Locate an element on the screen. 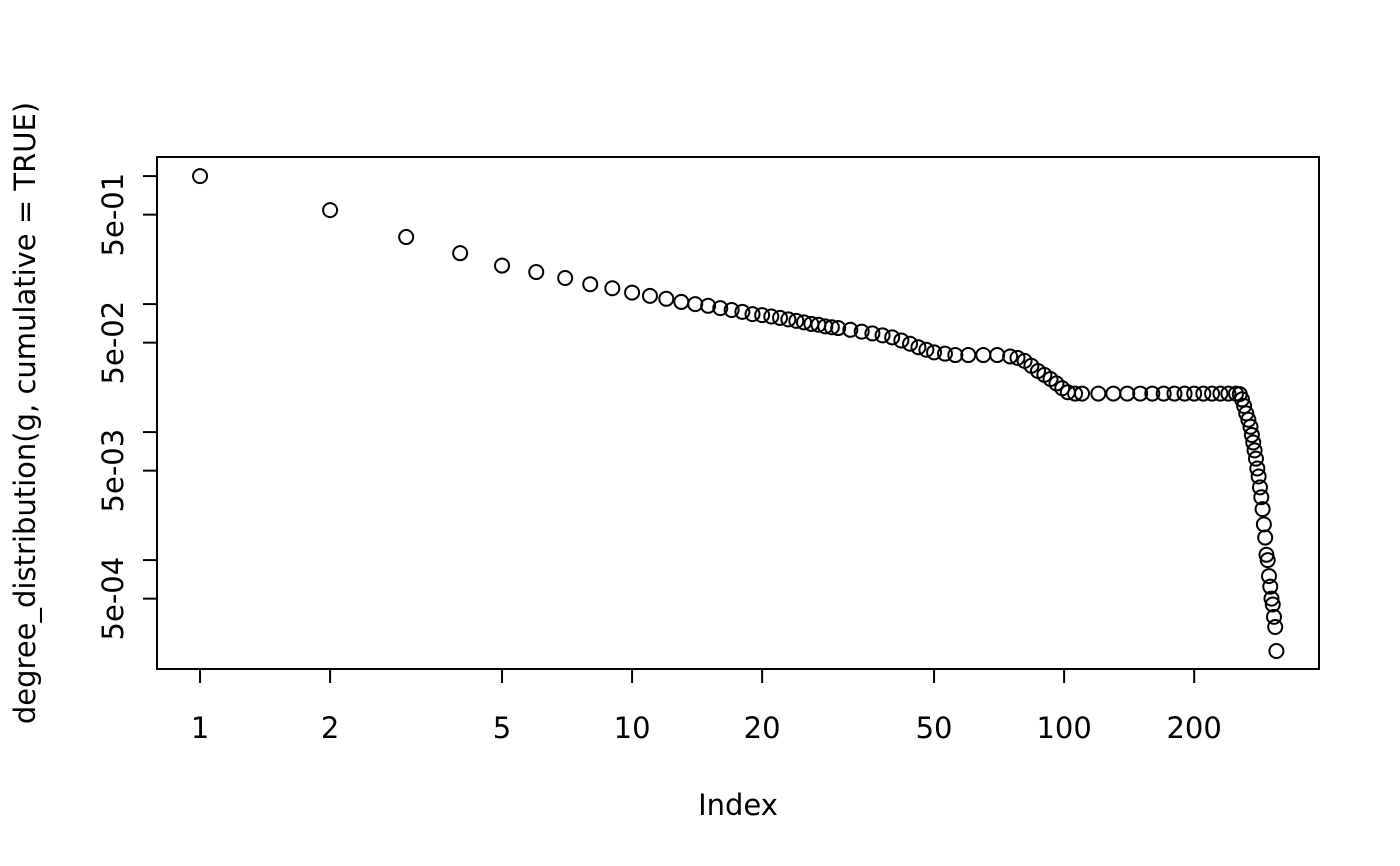  x-tick-label: 20 is located at coordinates (762, 728).